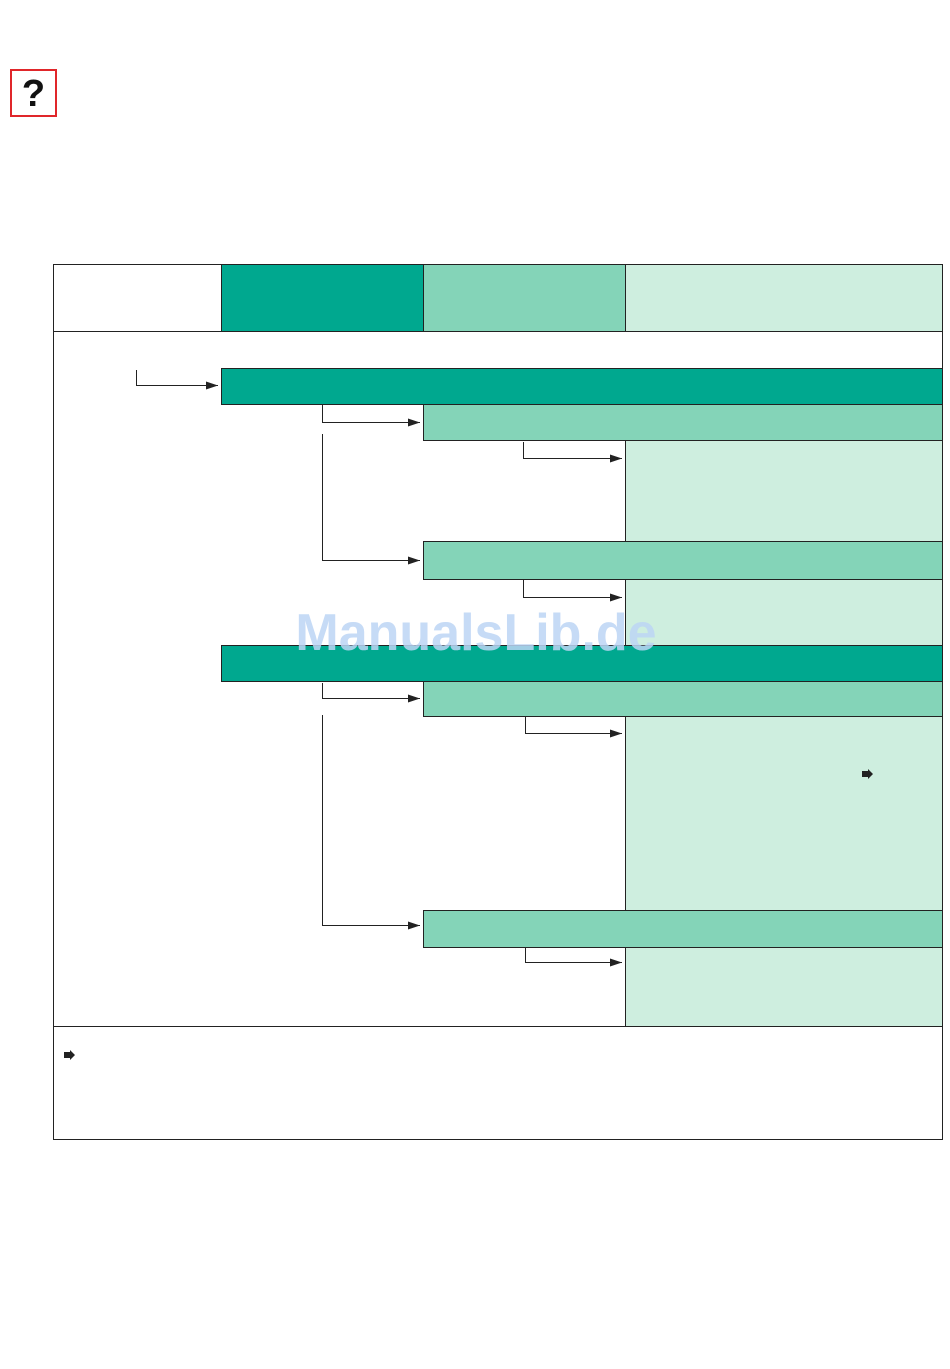 The height and width of the screenshot is (1369, 950). I want to click on help-icon-frame, so click(33, 93).